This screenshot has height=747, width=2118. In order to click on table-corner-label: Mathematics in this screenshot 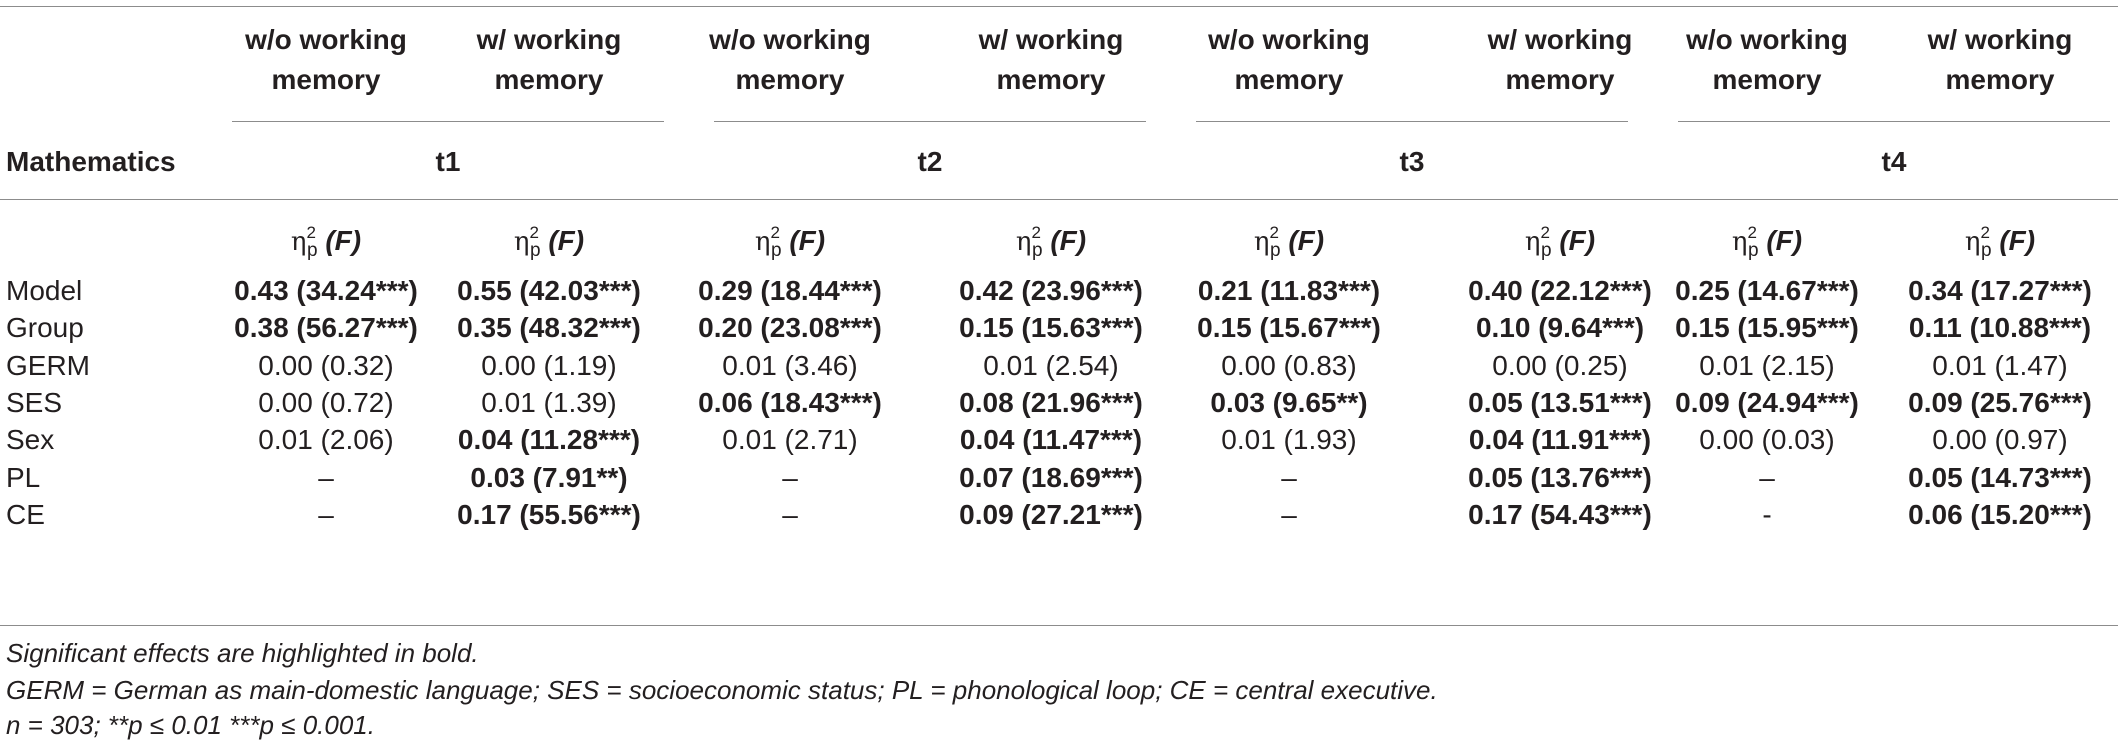, I will do `click(91, 161)`.